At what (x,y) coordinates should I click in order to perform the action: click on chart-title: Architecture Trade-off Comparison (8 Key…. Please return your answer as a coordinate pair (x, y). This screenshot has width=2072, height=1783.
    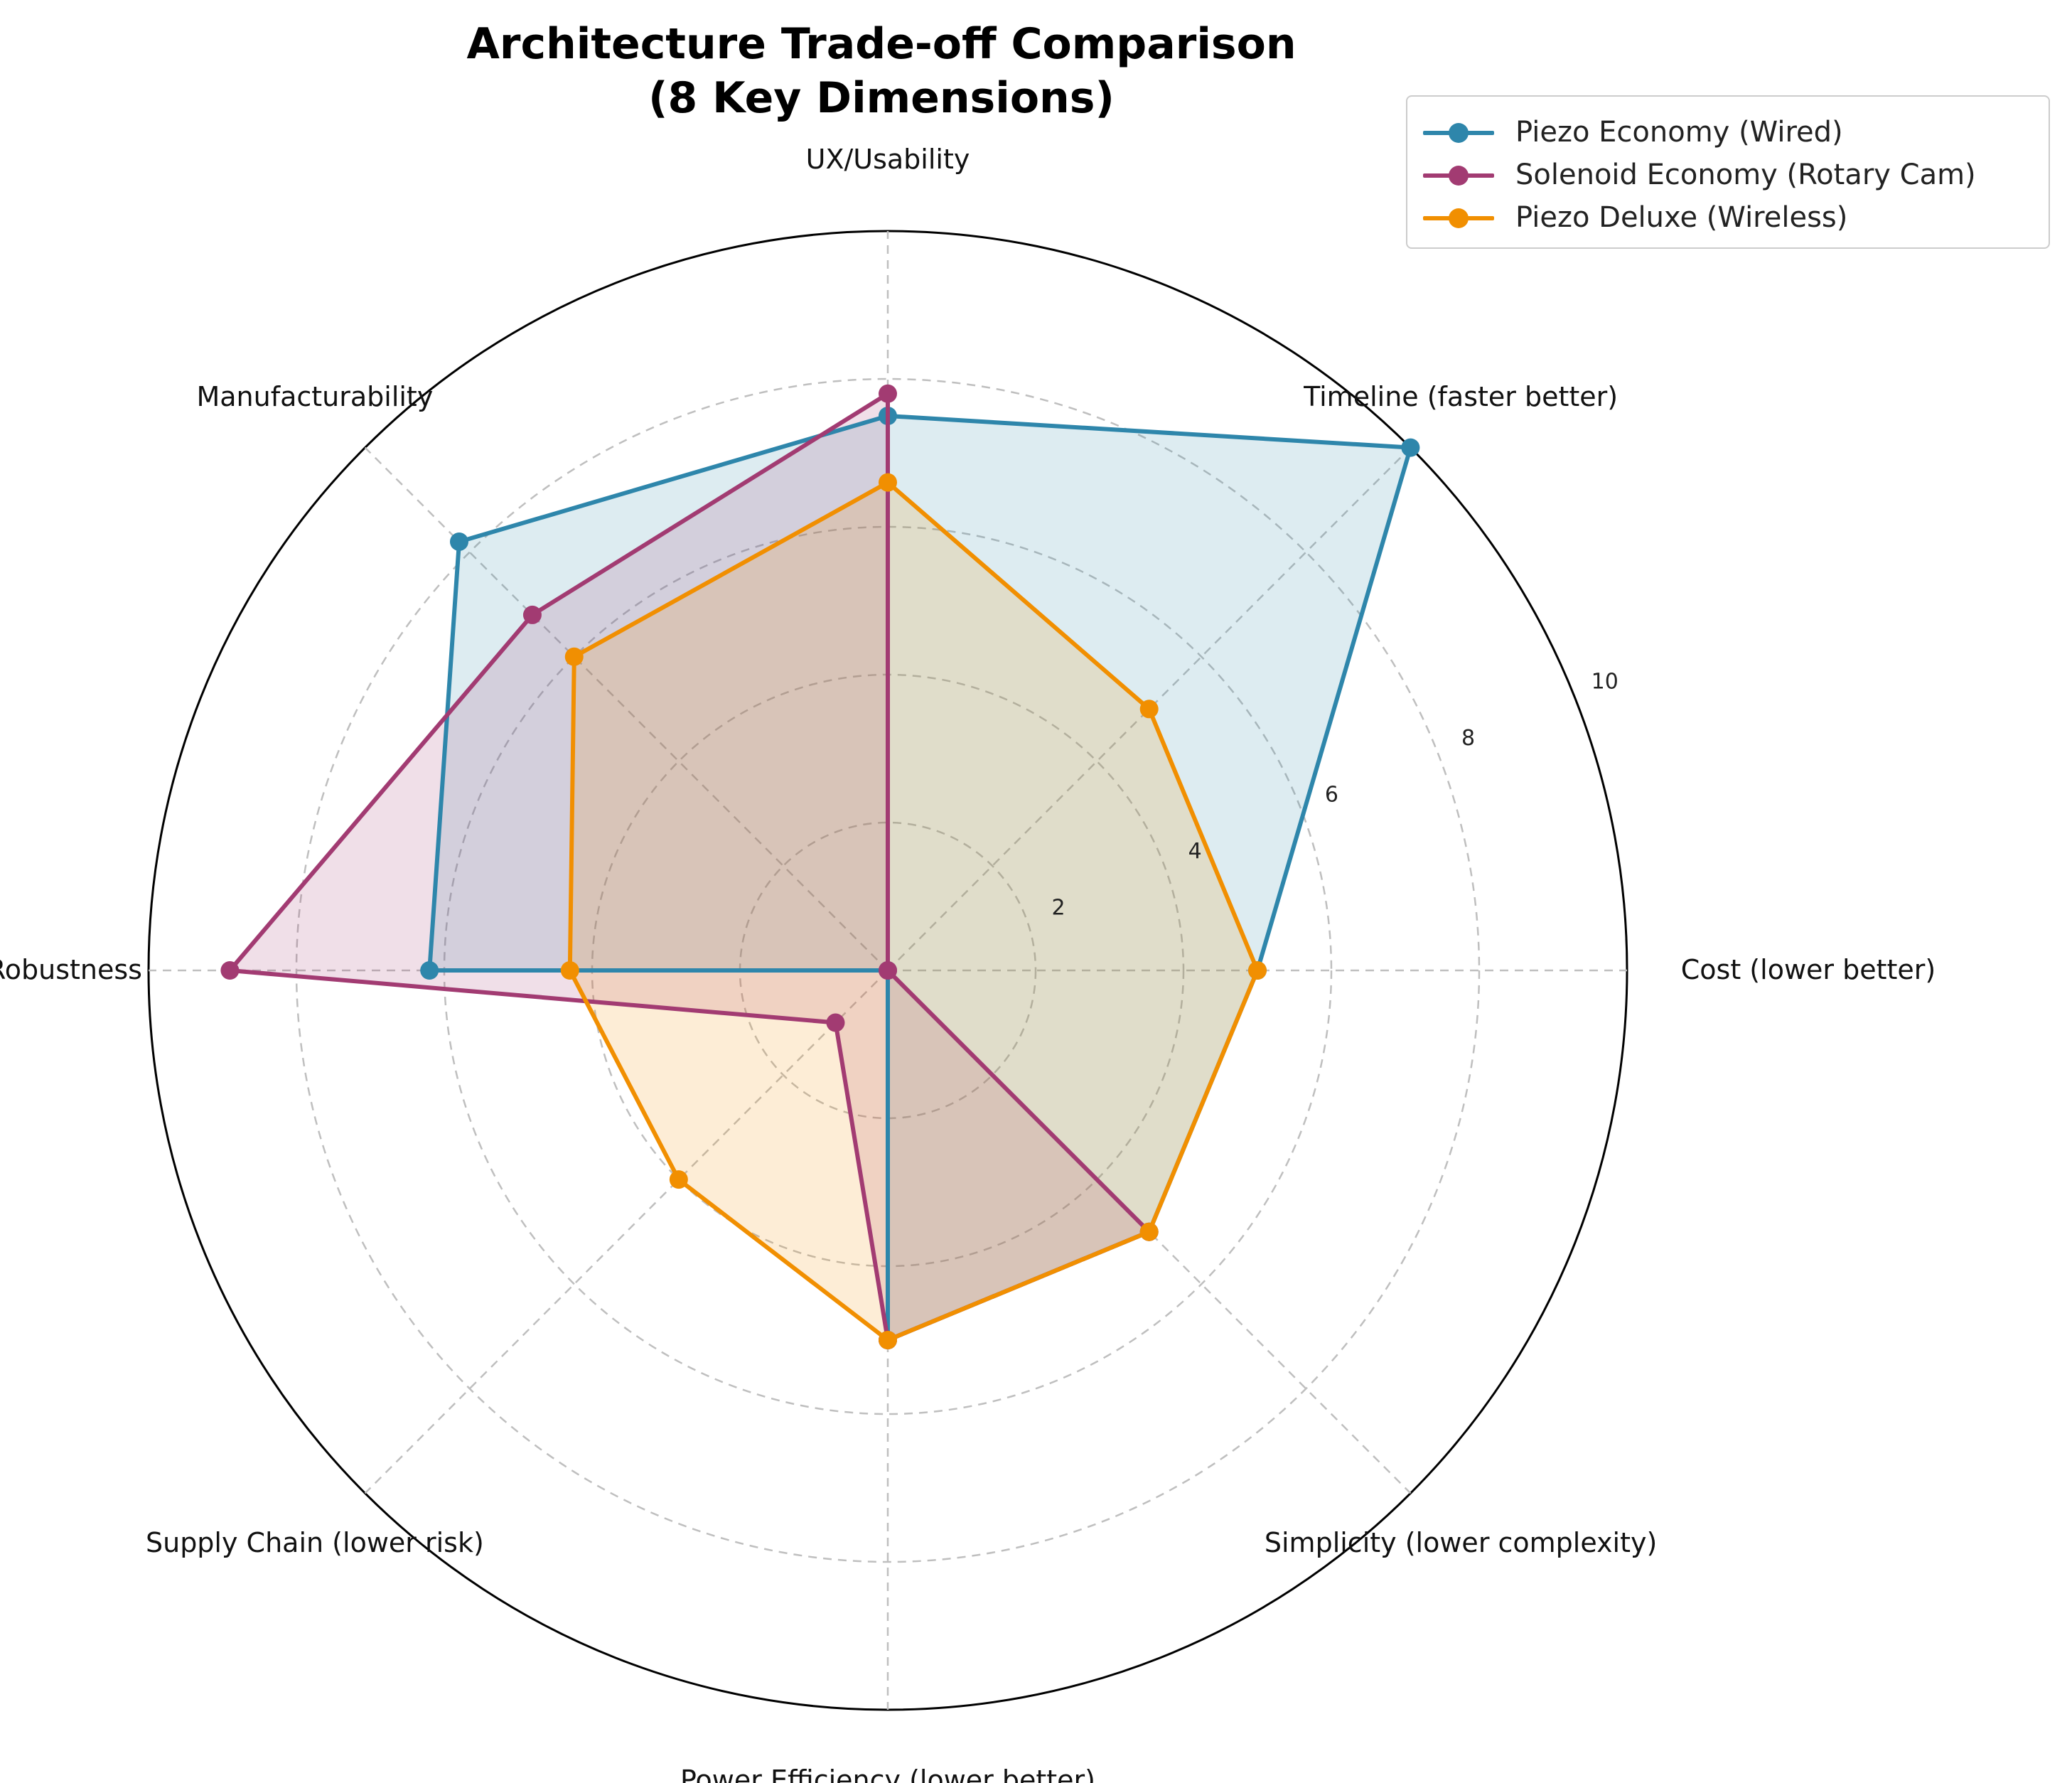
    Looking at the image, I should click on (881, 71).